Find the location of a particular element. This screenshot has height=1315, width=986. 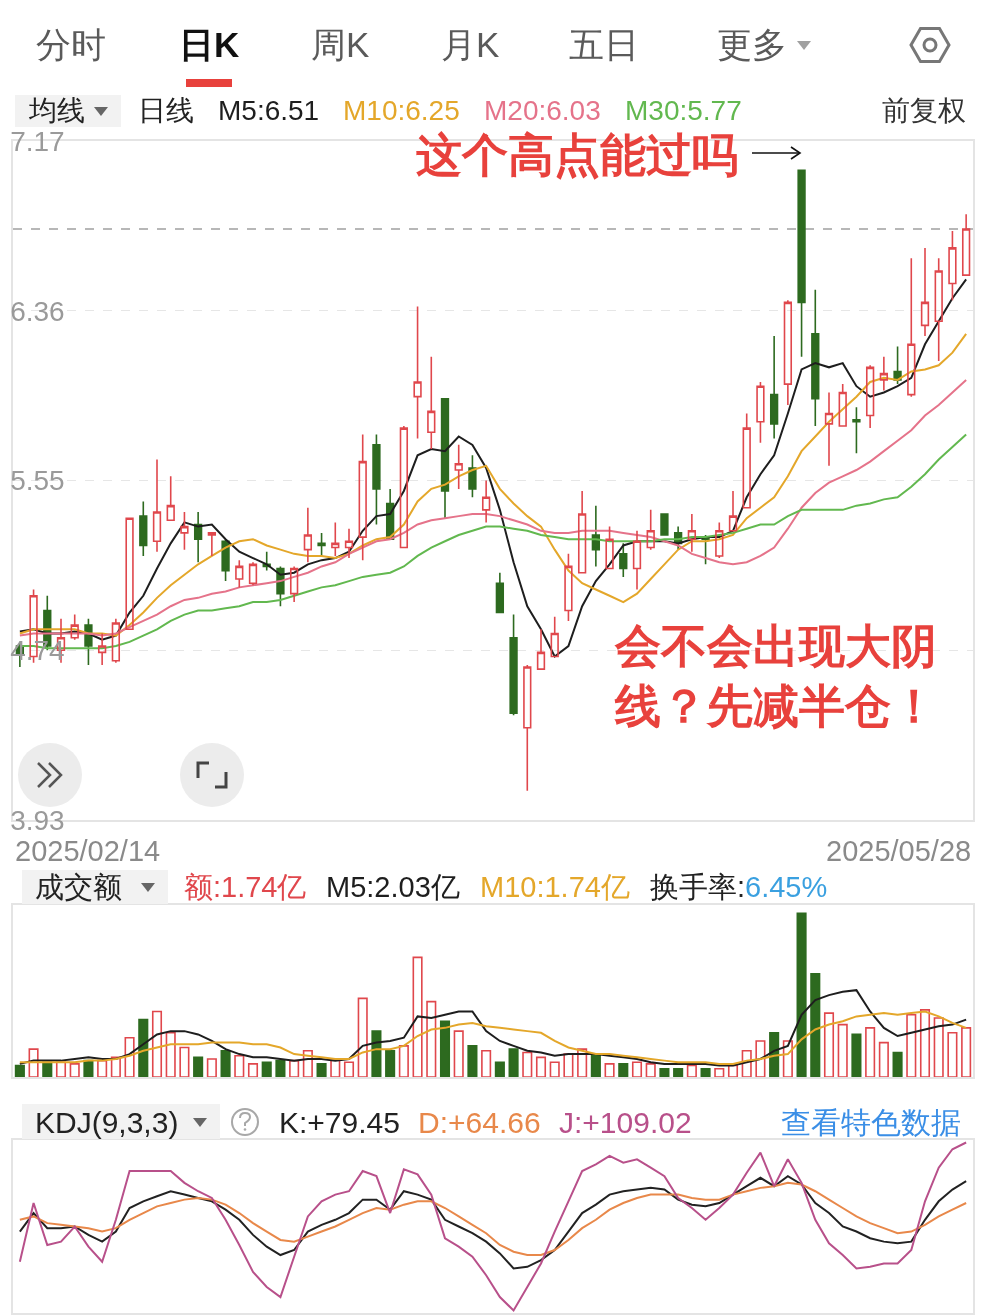

text: M30:5.77 is located at coordinates (683, 110).